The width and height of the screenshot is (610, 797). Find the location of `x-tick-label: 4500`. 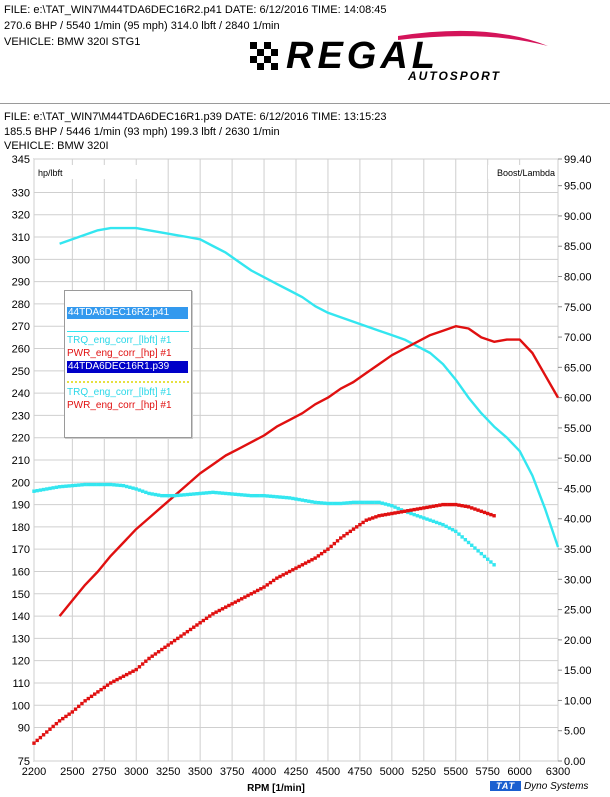

x-tick-label: 4500 is located at coordinates (328, 772).